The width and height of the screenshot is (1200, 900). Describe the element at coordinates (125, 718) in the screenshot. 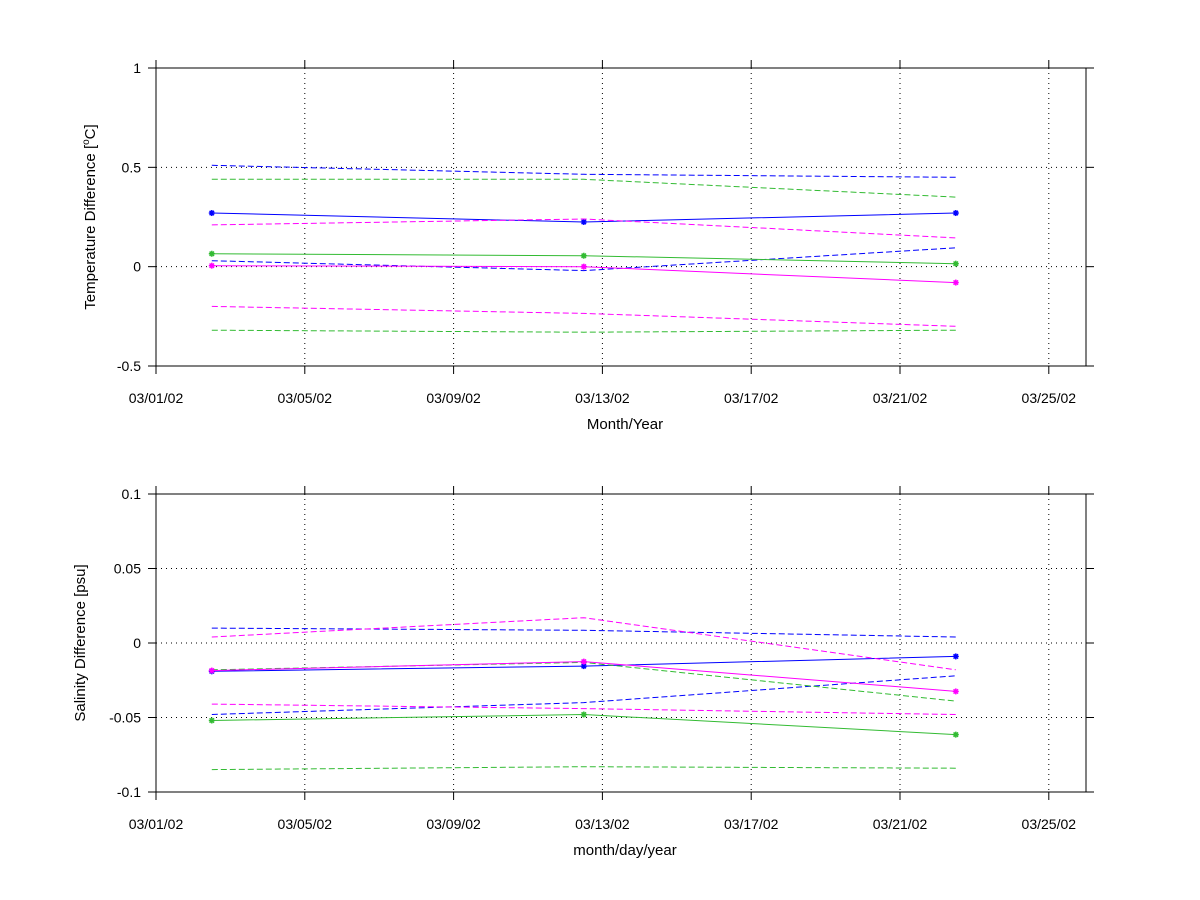

I see `y-tick-label: -0.05` at that location.